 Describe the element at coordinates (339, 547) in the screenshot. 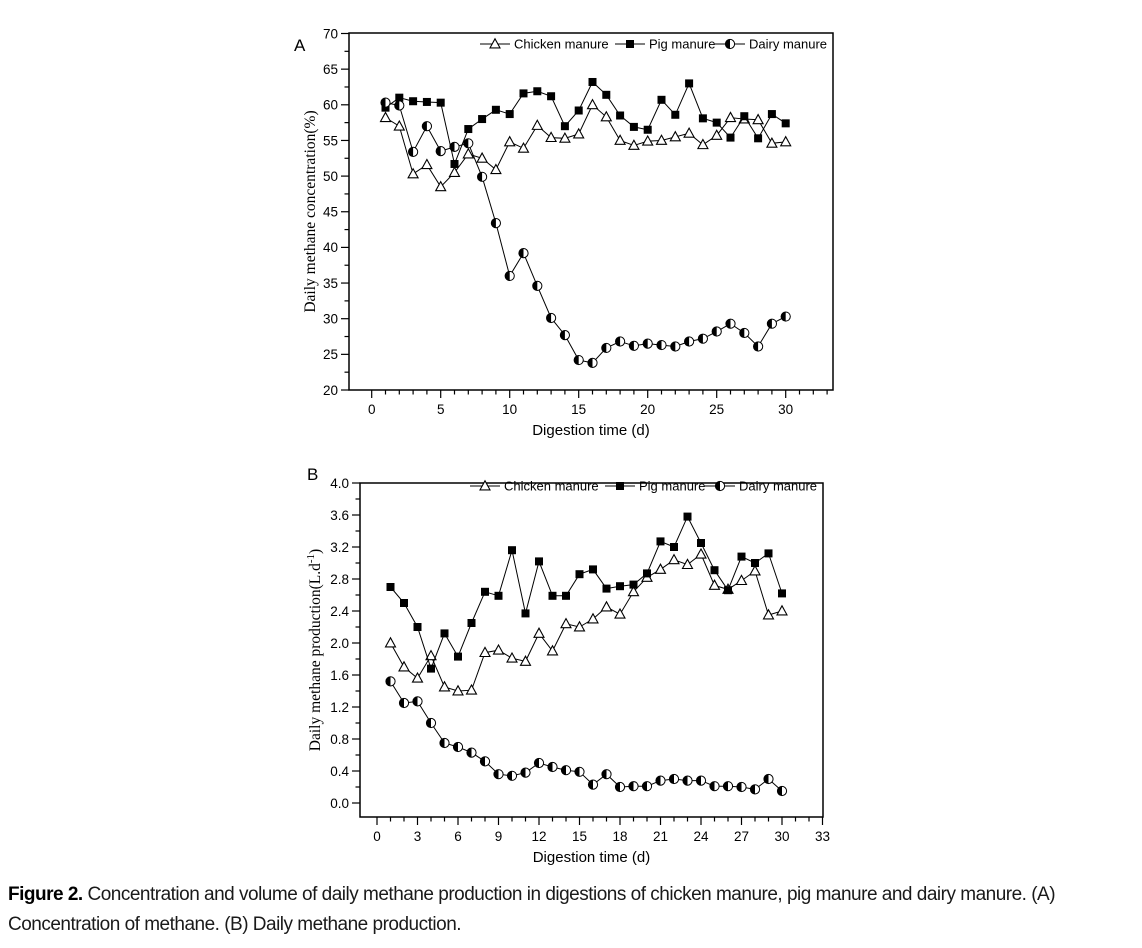

I see `y-tick-label: 3.2` at that location.